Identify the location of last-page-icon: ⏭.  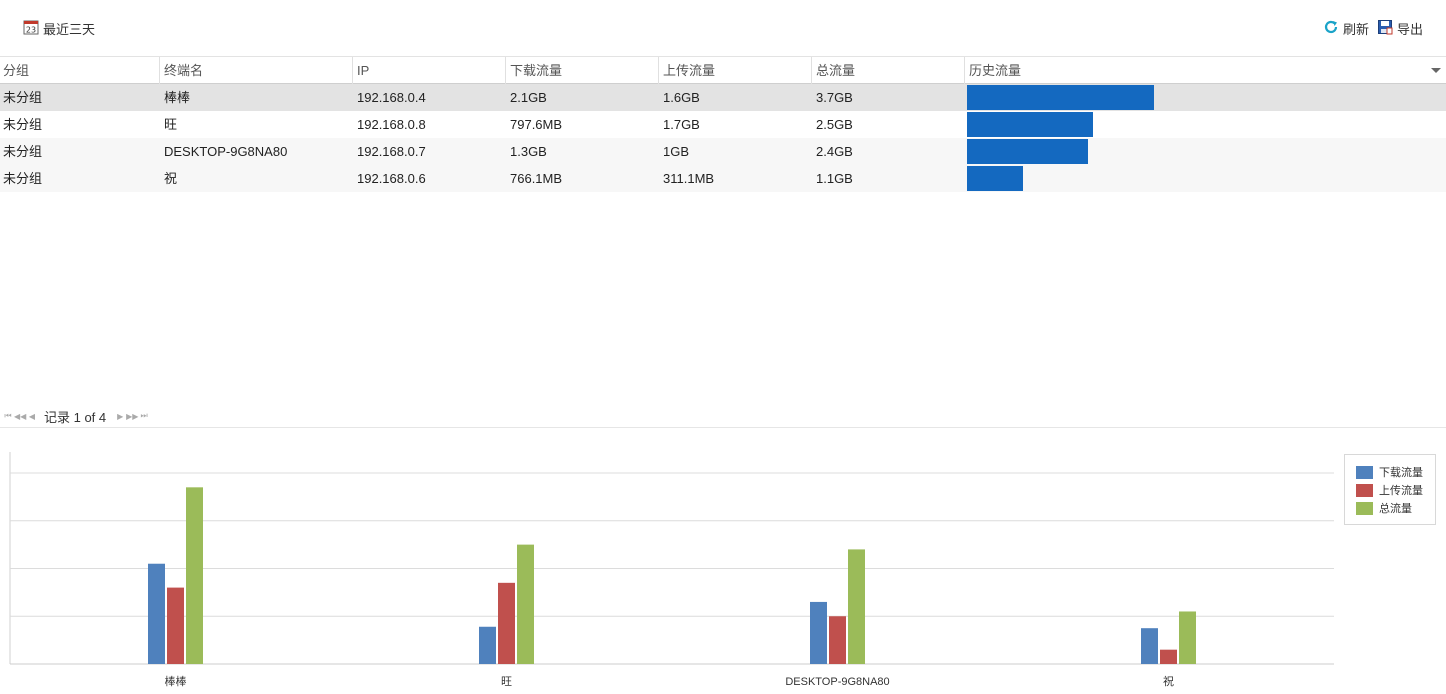
(144, 415).